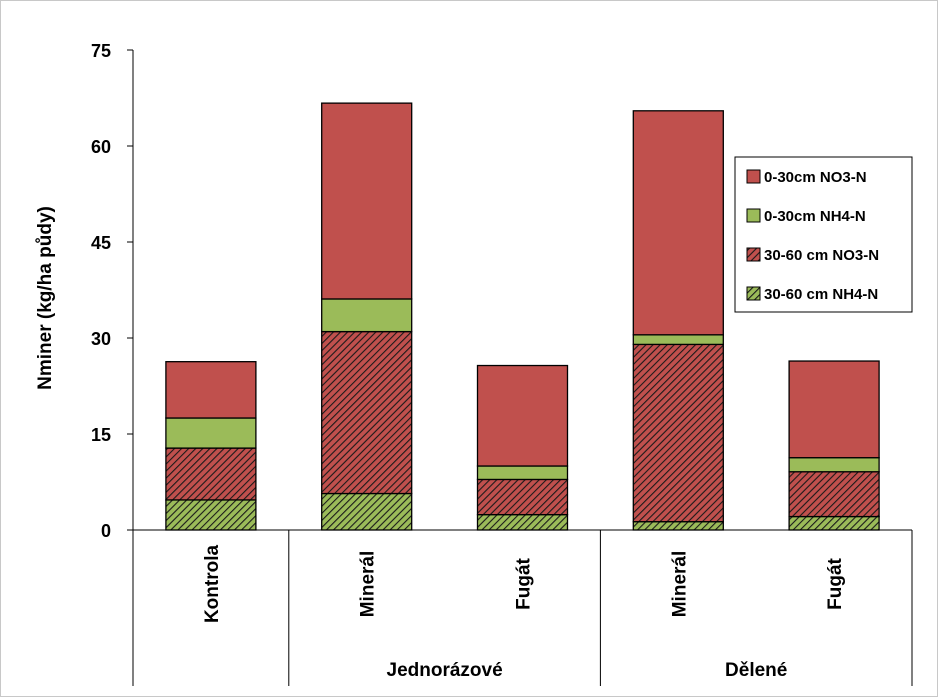  I want to click on y-axis: 0 15 30 45 60 75, so click(112, 291).